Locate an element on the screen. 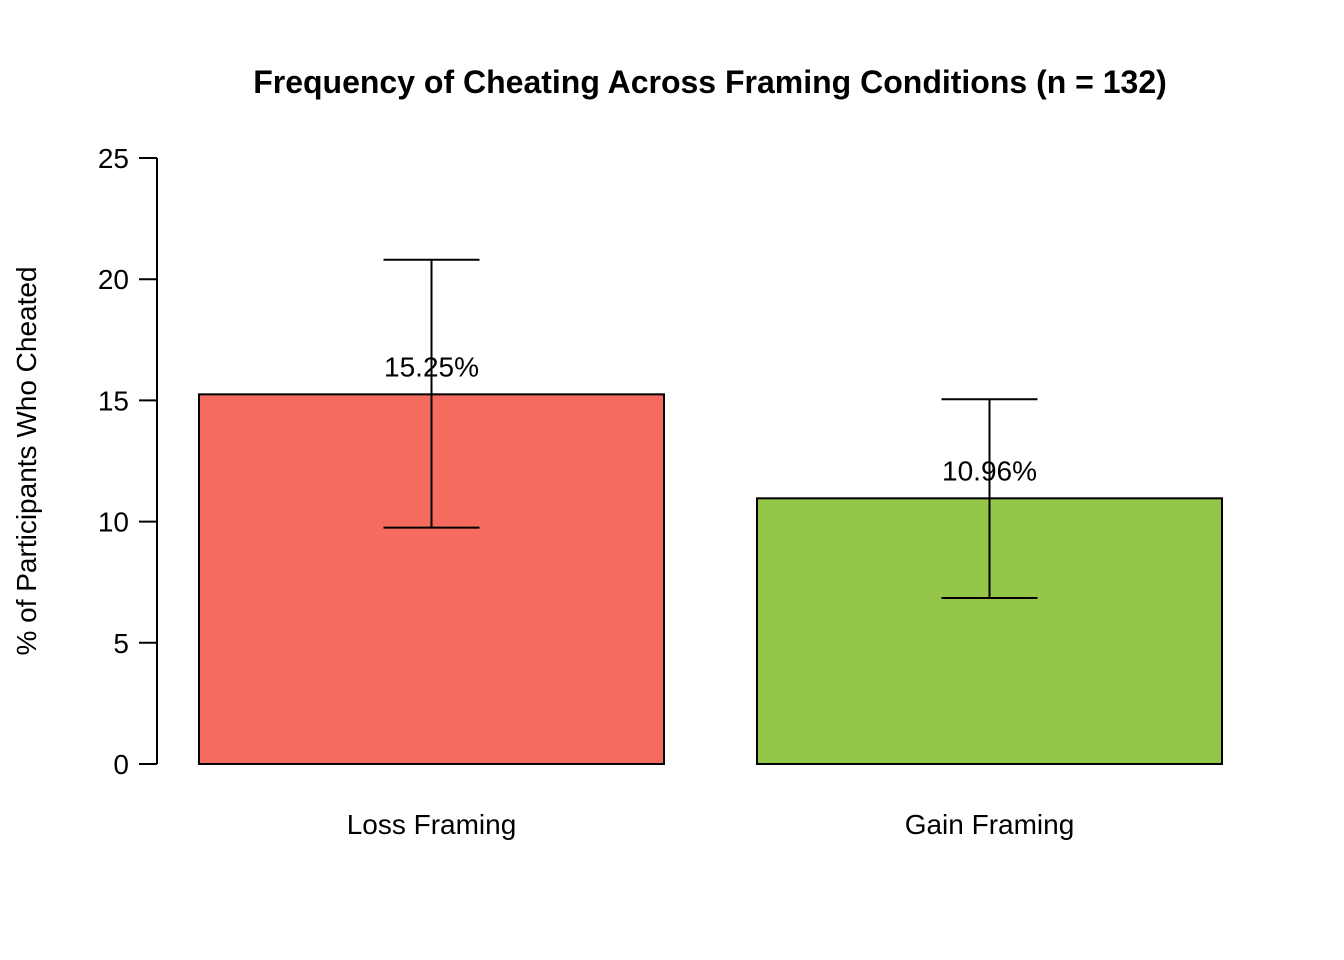  y-tick-label: 20 is located at coordinates (113, 279).